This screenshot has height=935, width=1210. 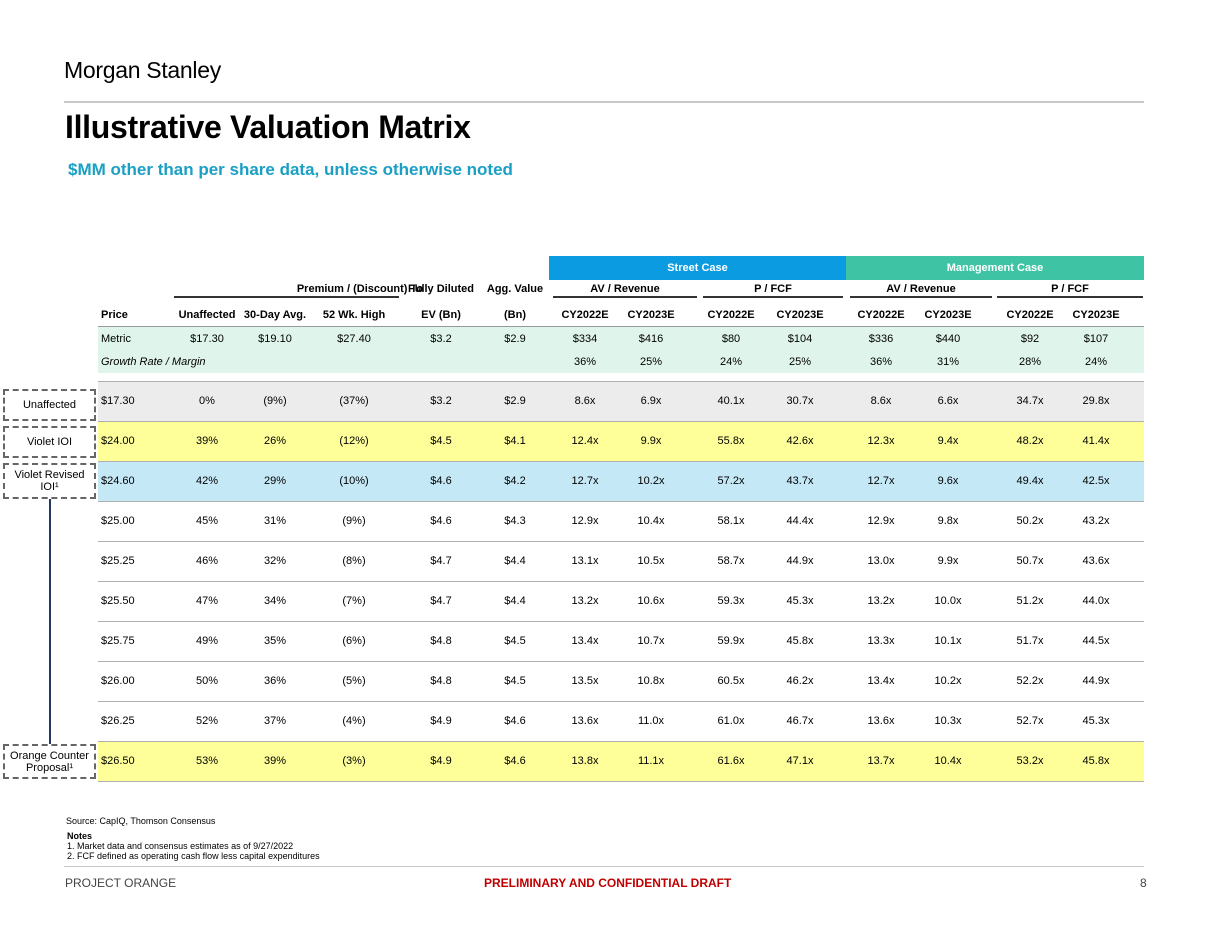 I want to click on group-header-street_p_fcf: P / FCF, so click(x=773, y=289).